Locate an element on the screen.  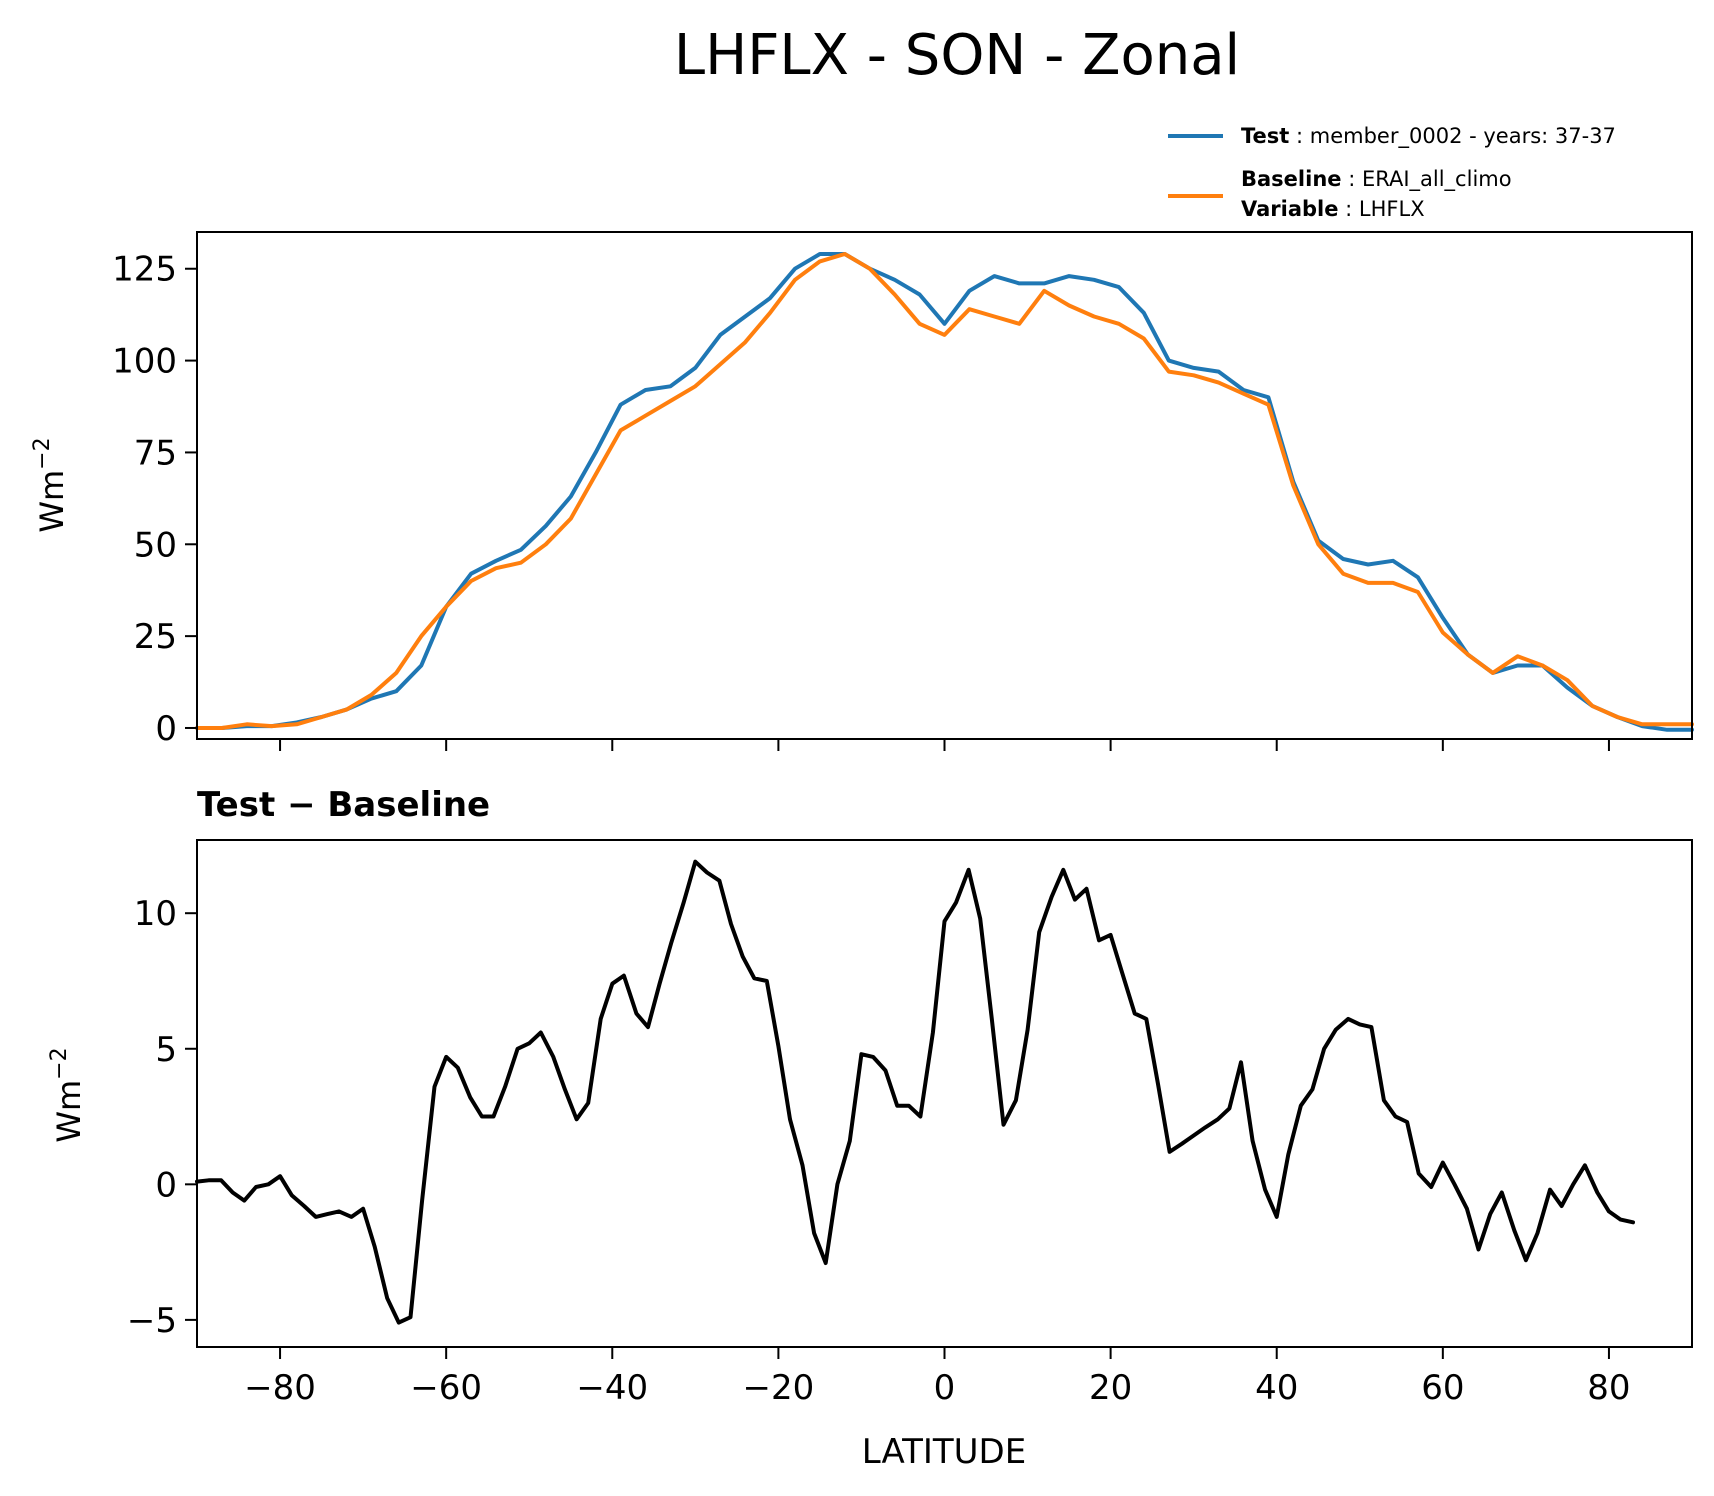
svg-text:Test : member_0002 - years: 37: Test : member_0002 - years: 37-37 is located at coordinates (1428, 136).